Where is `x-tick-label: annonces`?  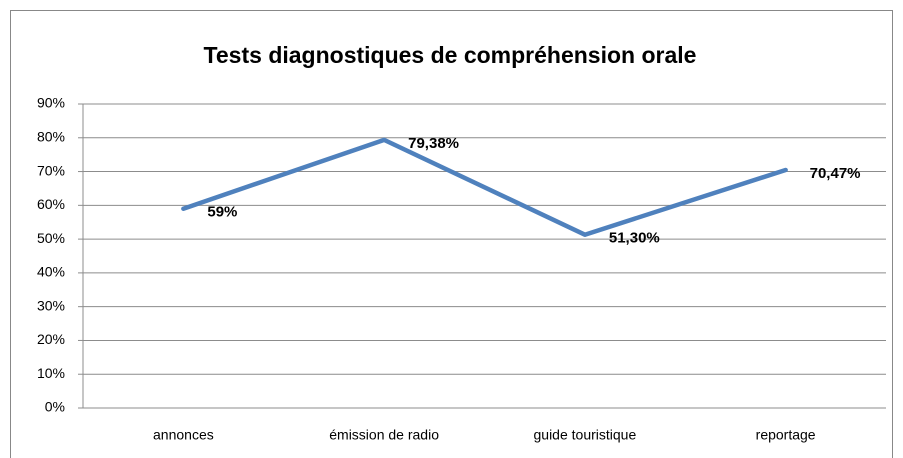 x-tick-label: annonces is located at coordinates (183, 435).